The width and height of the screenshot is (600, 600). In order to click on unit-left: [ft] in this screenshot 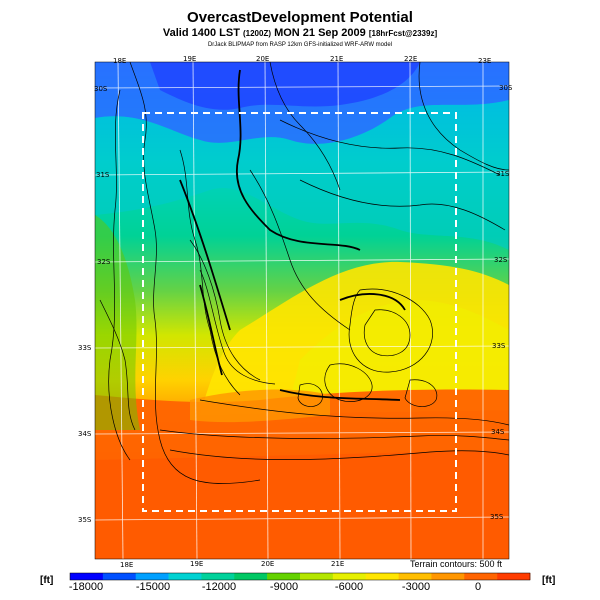, I will do `click(47, 580)`.